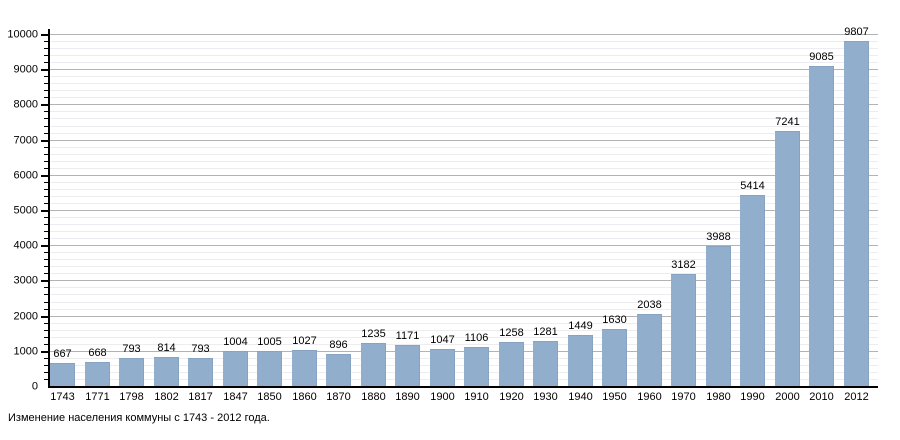 This screenshot has height=440, width=900. What do you see at coordinates (614, 357) in the screenshot?
I see `bar-1950` at bounding box center [614, 357].